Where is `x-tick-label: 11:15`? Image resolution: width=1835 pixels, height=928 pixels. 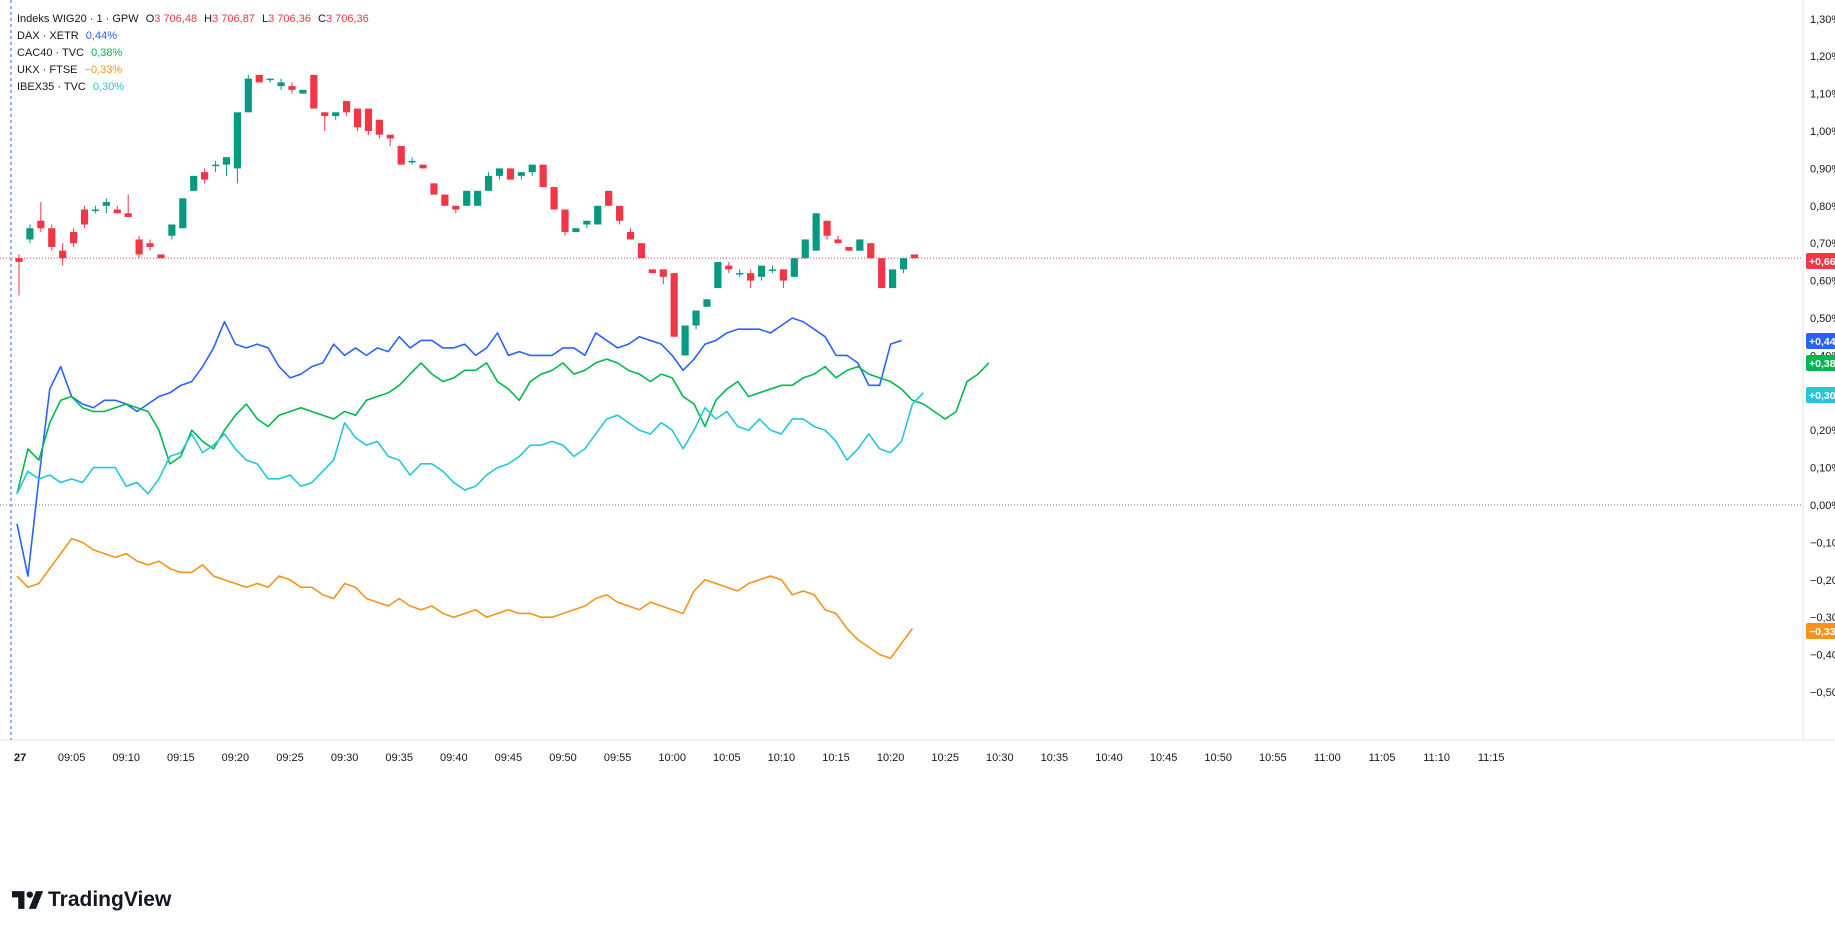 x-tick-label: 11:15 is located at coordinates (1491, 758).